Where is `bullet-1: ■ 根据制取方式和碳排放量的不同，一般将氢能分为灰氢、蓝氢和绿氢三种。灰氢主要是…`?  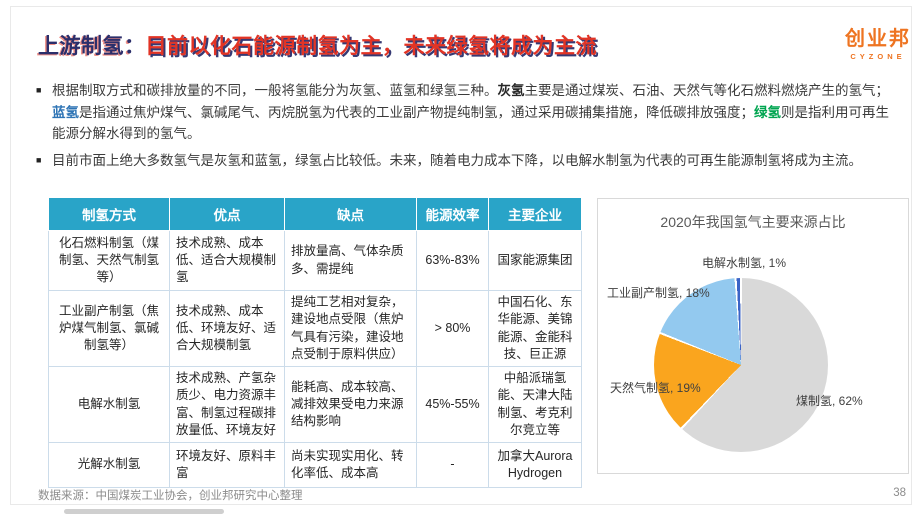 bullet-1: ■ 根据制取方式和碳排放量的不同，一般将氢能分为灰氢、蓝氢和绿氢三种。灰氢主要是… is located at coordinates (466, 112).